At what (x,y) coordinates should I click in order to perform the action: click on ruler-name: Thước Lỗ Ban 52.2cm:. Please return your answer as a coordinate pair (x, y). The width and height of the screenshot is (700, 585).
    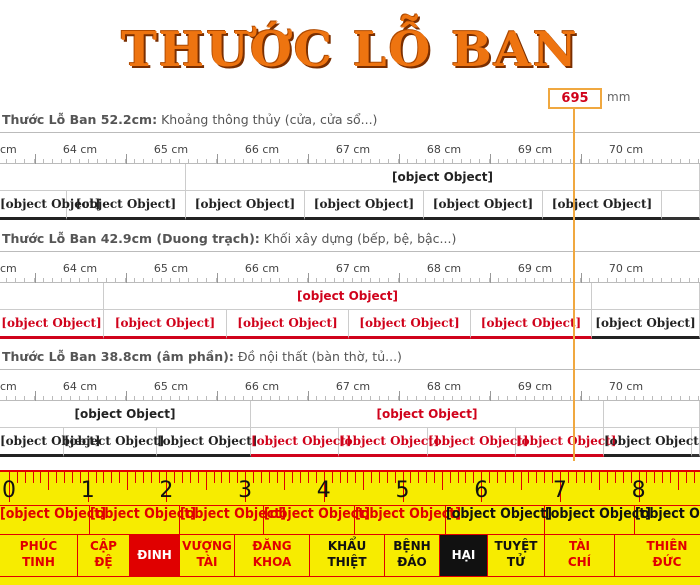
    Looking at the image, I should click on (80, 119).